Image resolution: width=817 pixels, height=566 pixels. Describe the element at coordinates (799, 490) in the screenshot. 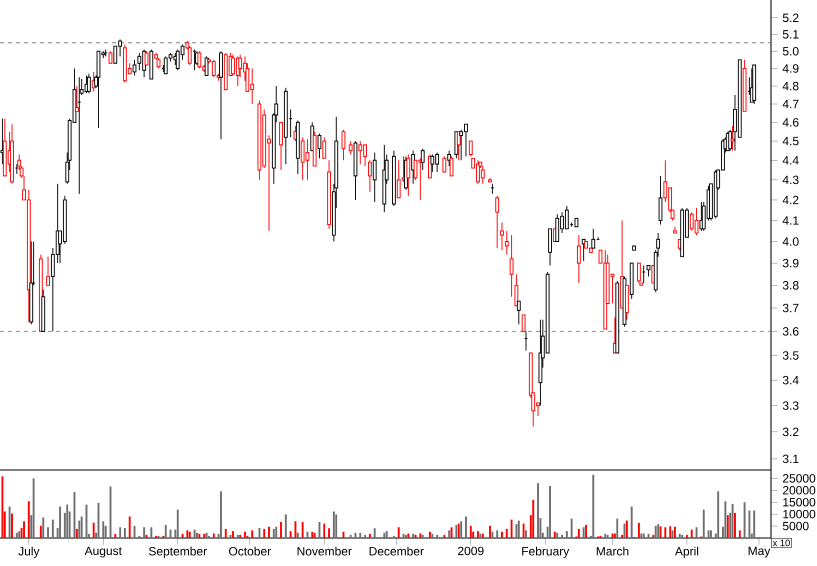

I see `y-tick-label: 20000` at that location.